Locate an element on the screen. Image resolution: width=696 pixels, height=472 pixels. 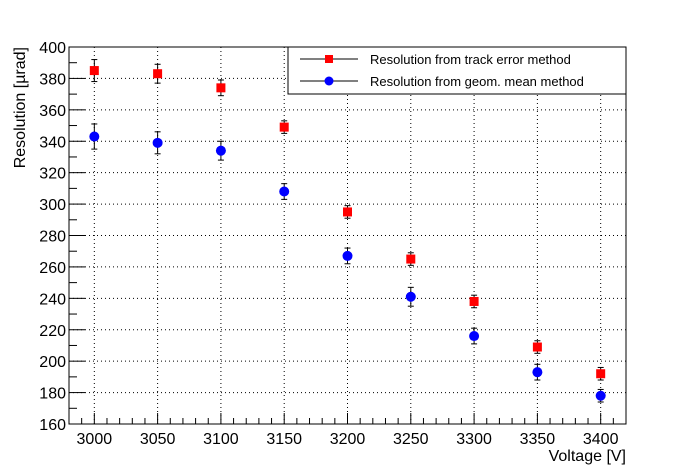
legend-square-marker is located at coordinates (329, 59).